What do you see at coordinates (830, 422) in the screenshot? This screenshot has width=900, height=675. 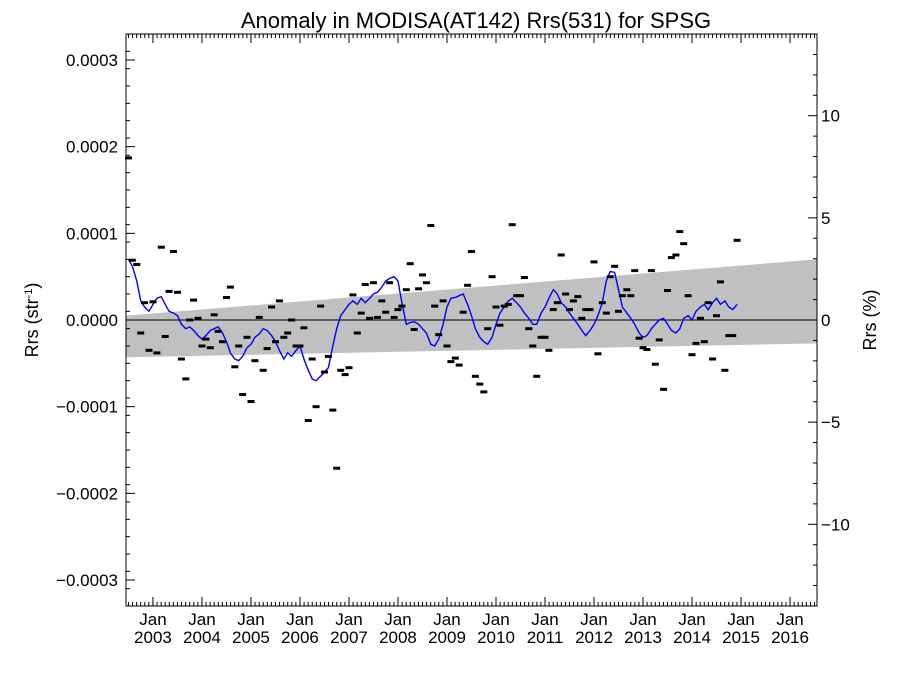 I see `y-right-tick-label: −5` at bounding box center [830, 422].